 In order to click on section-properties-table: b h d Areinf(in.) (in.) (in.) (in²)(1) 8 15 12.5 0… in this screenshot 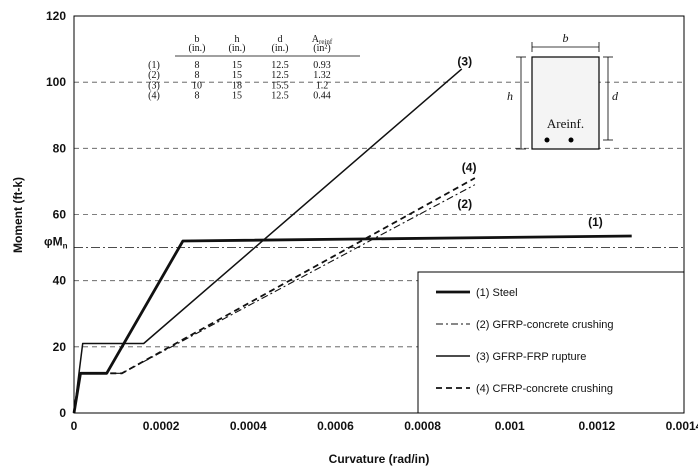, I will do `click(254, 68)`.